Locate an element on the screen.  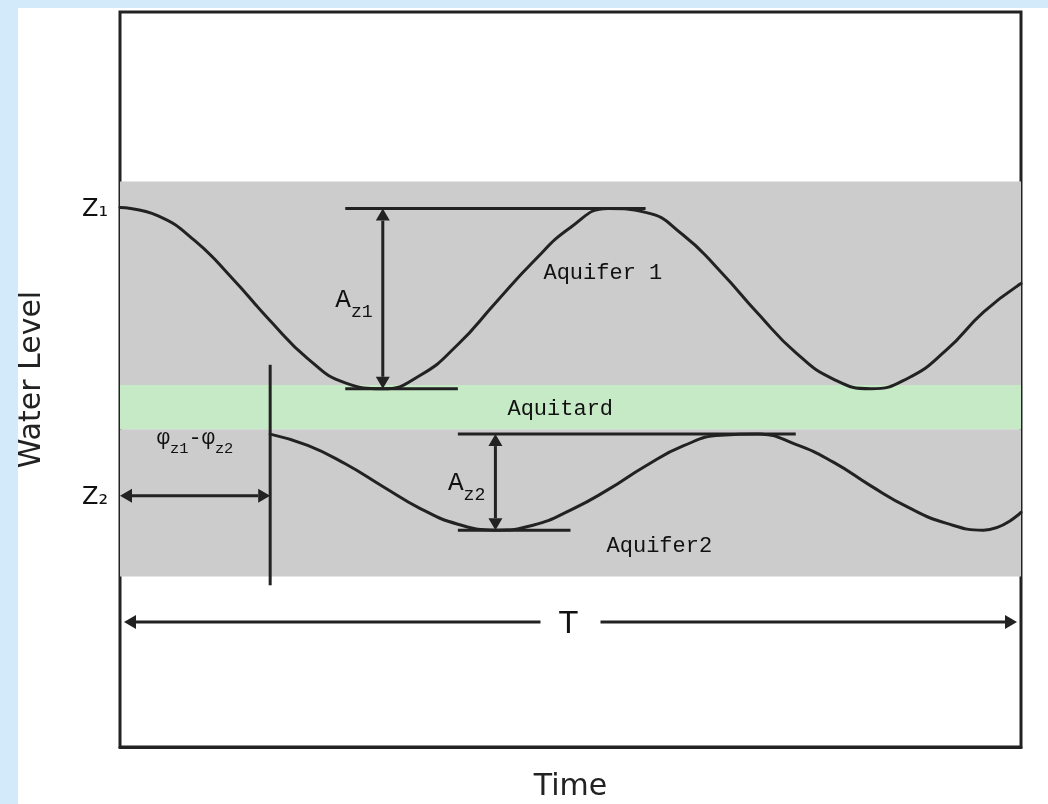
annotation: φ$_{z1}$-φ$_{z2}$ is located at coordinates (195, 442).